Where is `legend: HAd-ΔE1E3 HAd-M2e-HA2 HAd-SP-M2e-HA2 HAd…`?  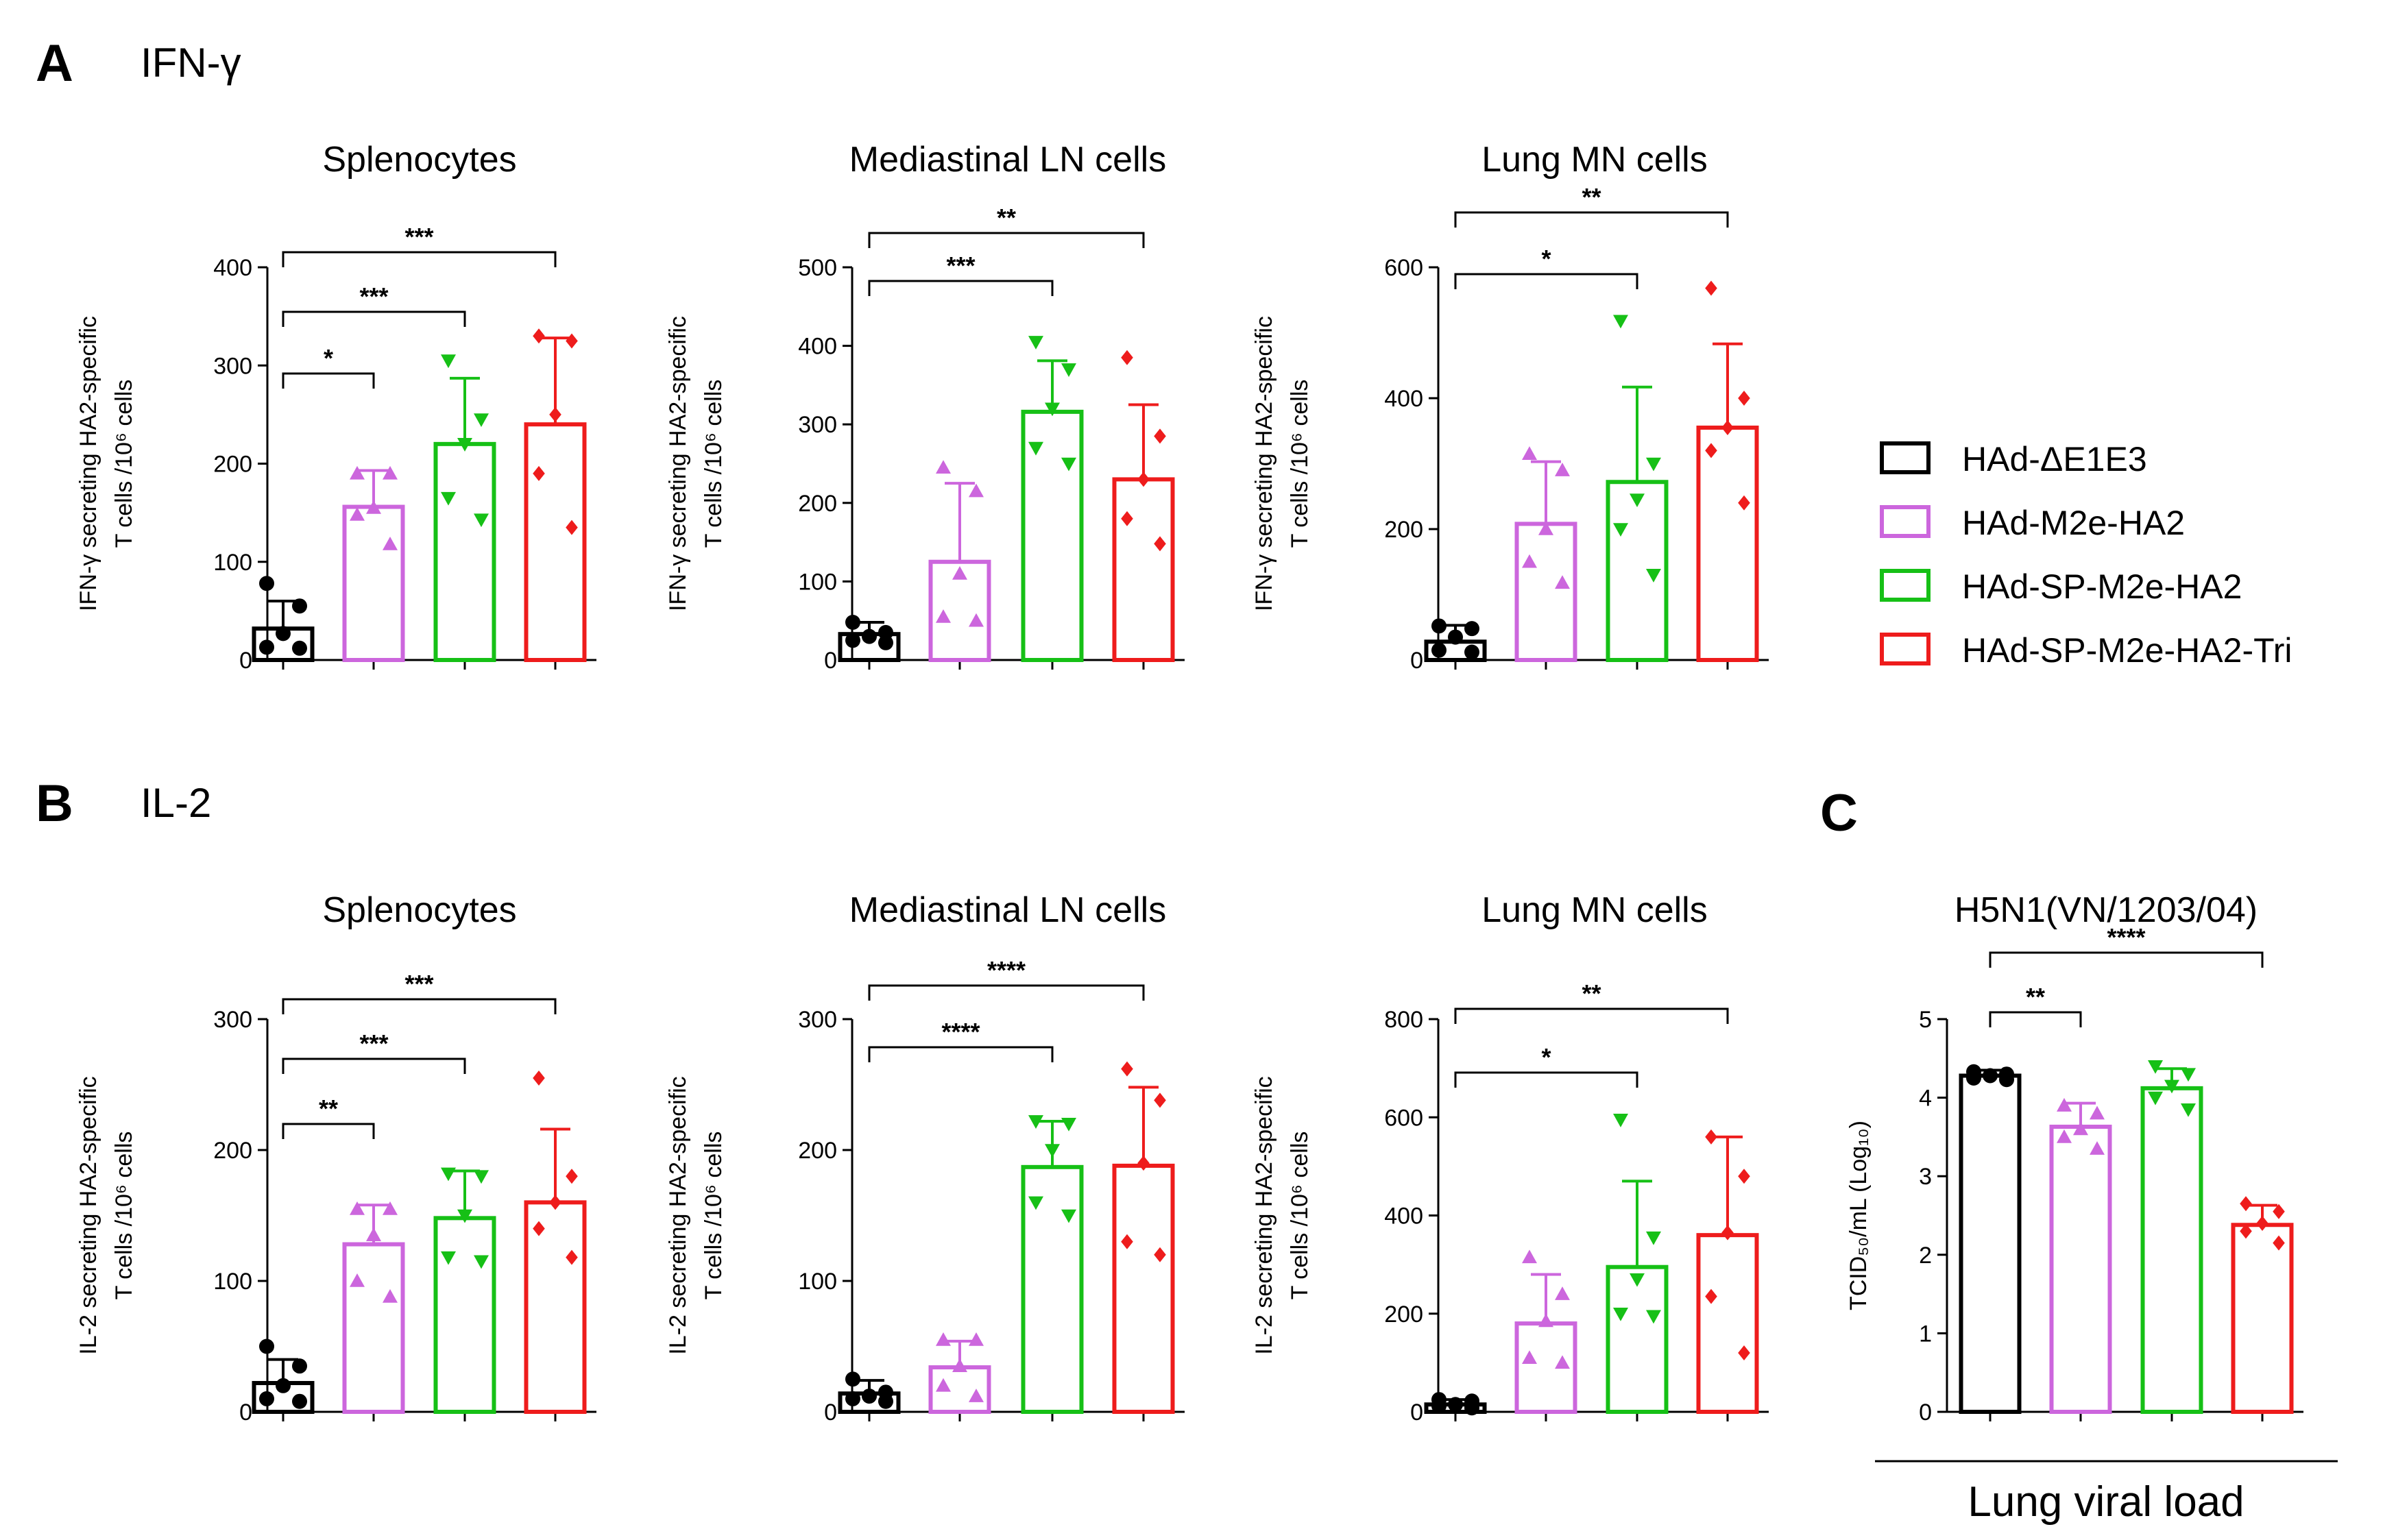 legend: HAd-ΔE1E3 HAd-M2e-HA2 HAd-SP-M2e-HA2 HAd… is located at coordinates (2086, 555).